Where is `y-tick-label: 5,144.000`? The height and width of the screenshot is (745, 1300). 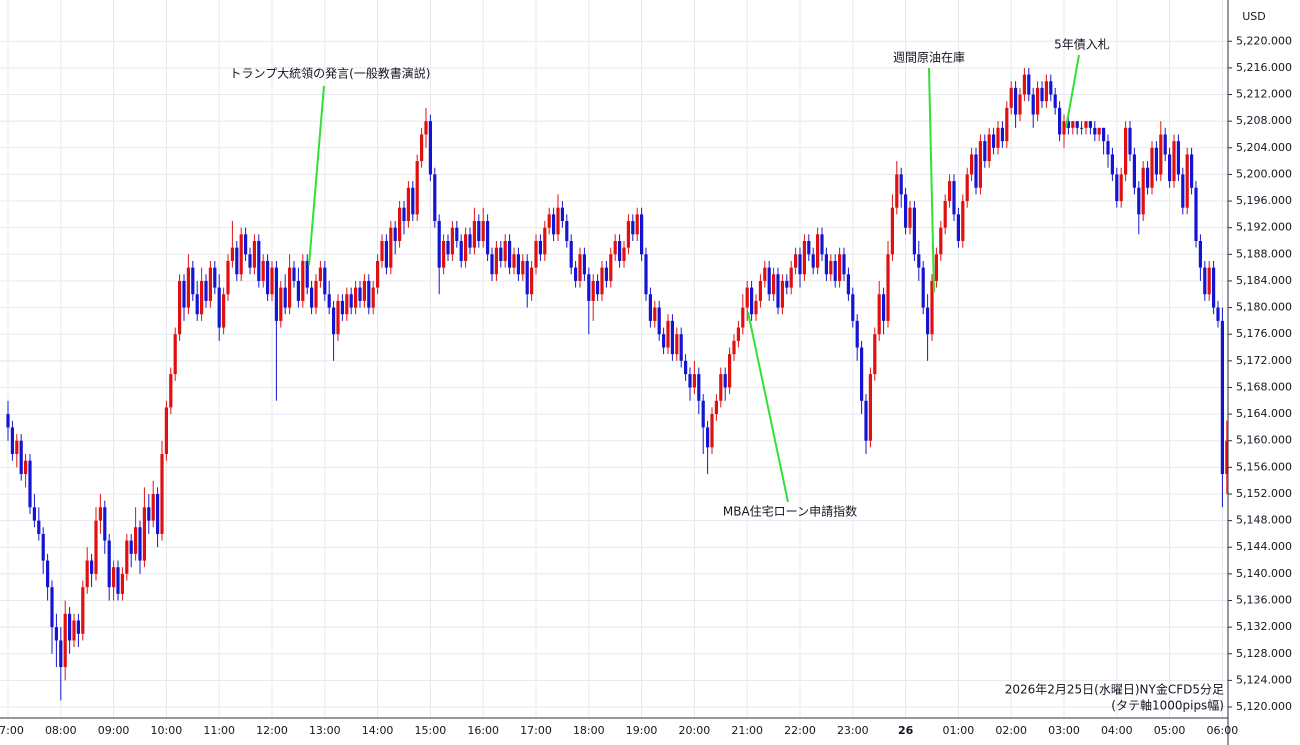
y-tick-label: 5,144.000 is located at coordinates (1264, 546).